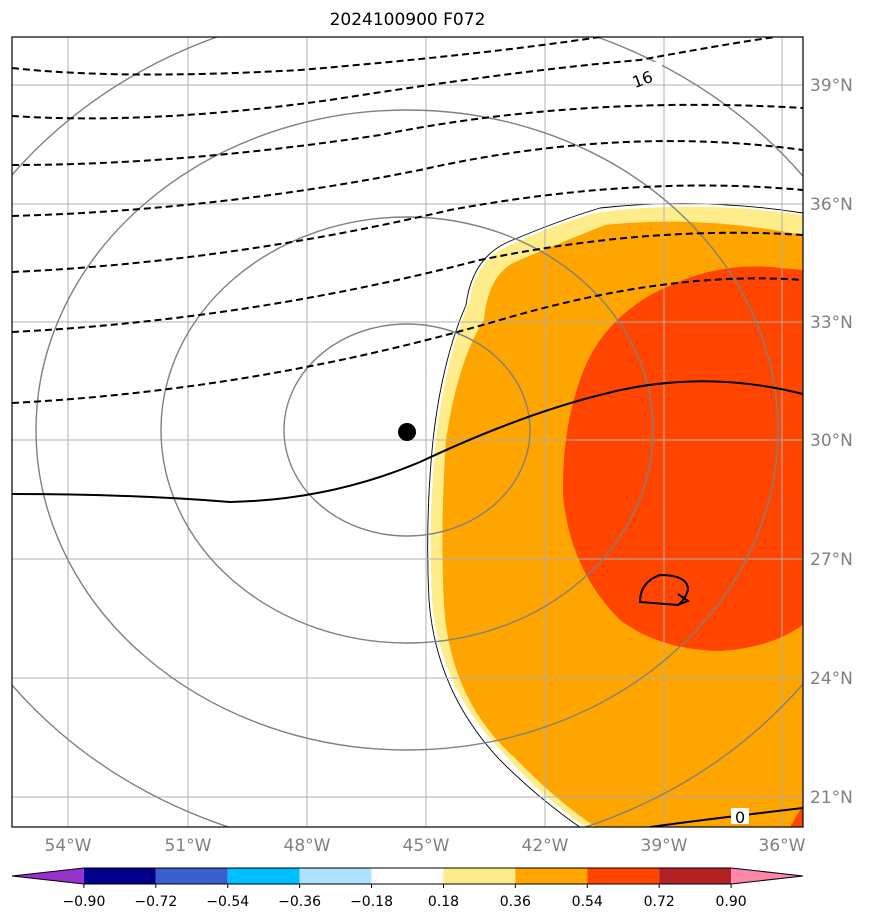 The width and height of the screenshot is (873, 924). I want to click on colorbar-label: 0.90, so click(731, 902).